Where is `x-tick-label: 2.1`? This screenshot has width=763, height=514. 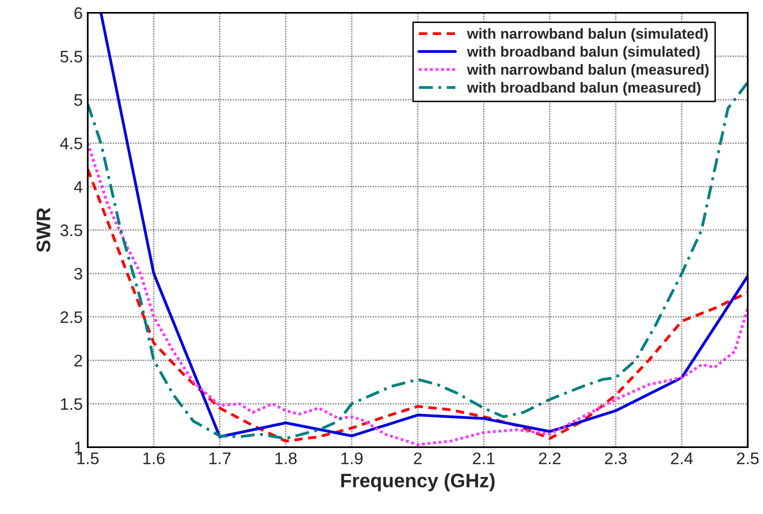
x-tick-label: 2.1 is located at coordinates (483, 458).